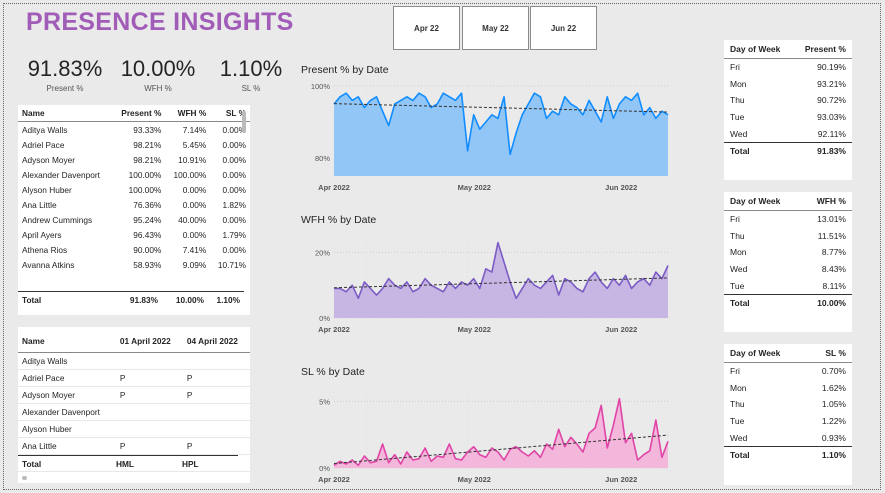 The width and height of the screenshot is (885, 493). Describe the element at coordinates (67, 412) in the screenshot. I see `matrix-cell: Alexander Davenport` at that location.